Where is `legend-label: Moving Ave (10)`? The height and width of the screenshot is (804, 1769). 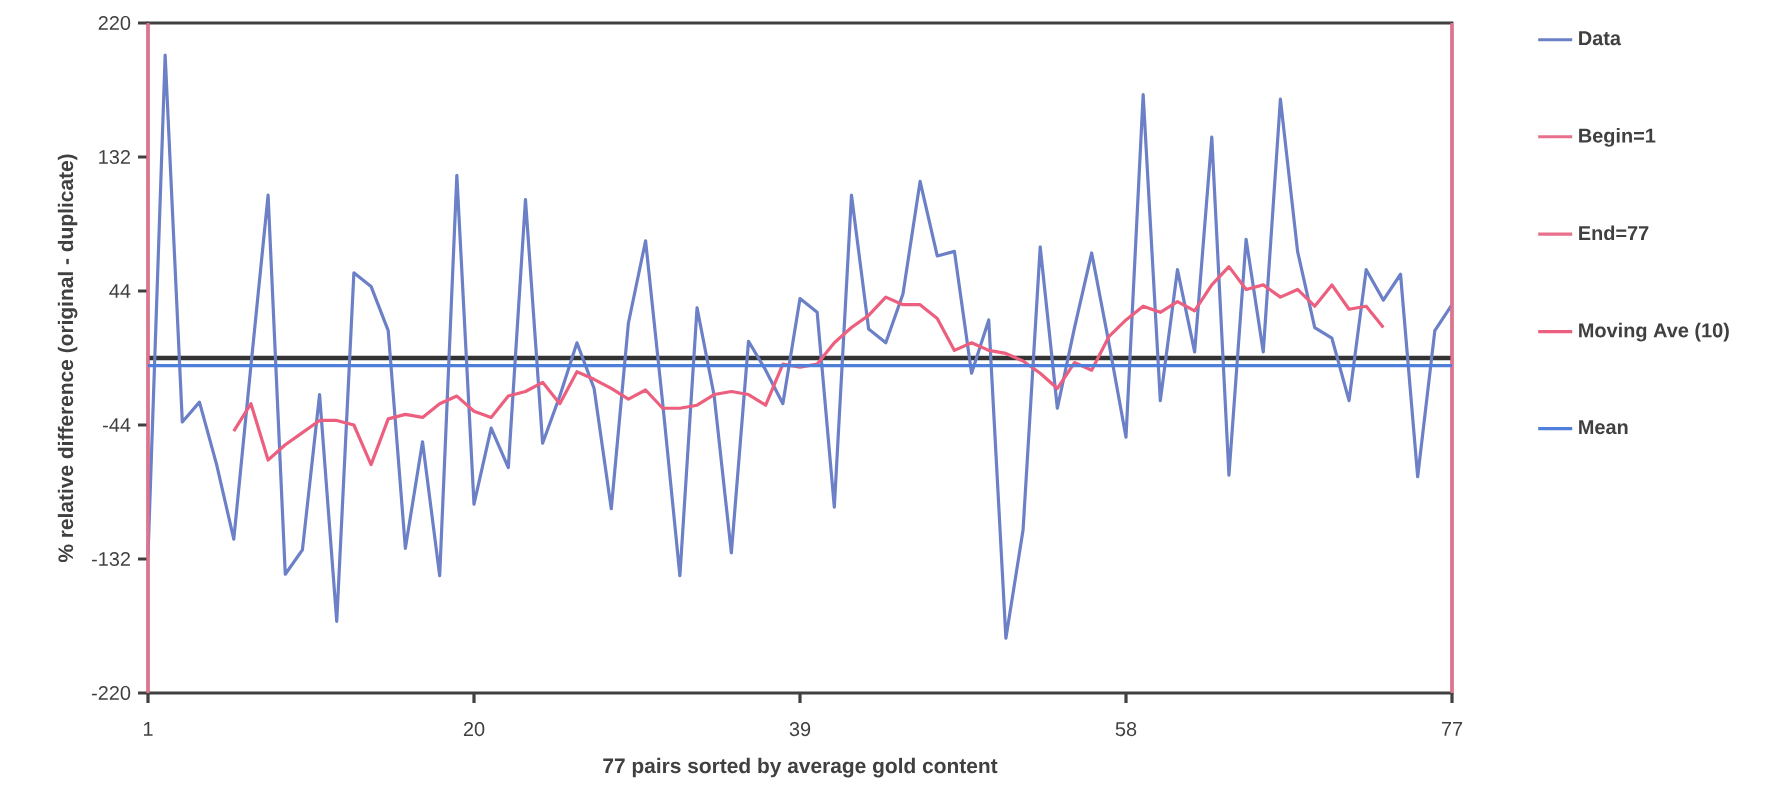
legend-label: Moving Ave (10) is located at coordinates (1654, 332).